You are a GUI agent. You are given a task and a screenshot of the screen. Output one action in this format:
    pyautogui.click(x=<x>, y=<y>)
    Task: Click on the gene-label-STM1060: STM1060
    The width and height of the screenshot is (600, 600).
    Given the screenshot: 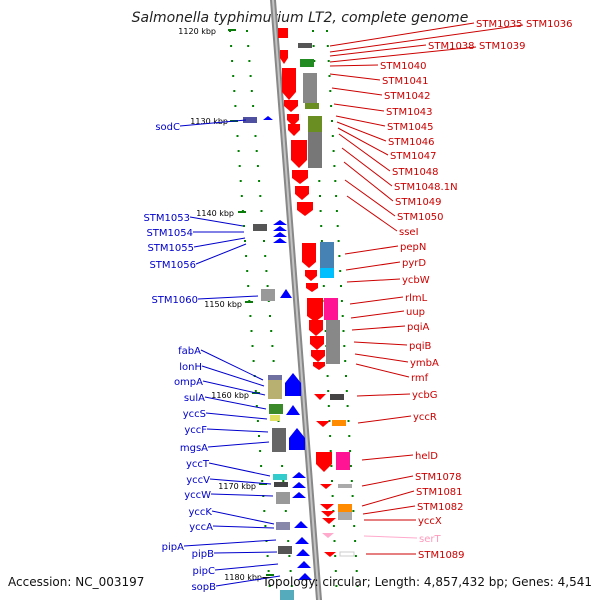 What is the action you would take?
    pyautogui.click(x=205, y=300)
    